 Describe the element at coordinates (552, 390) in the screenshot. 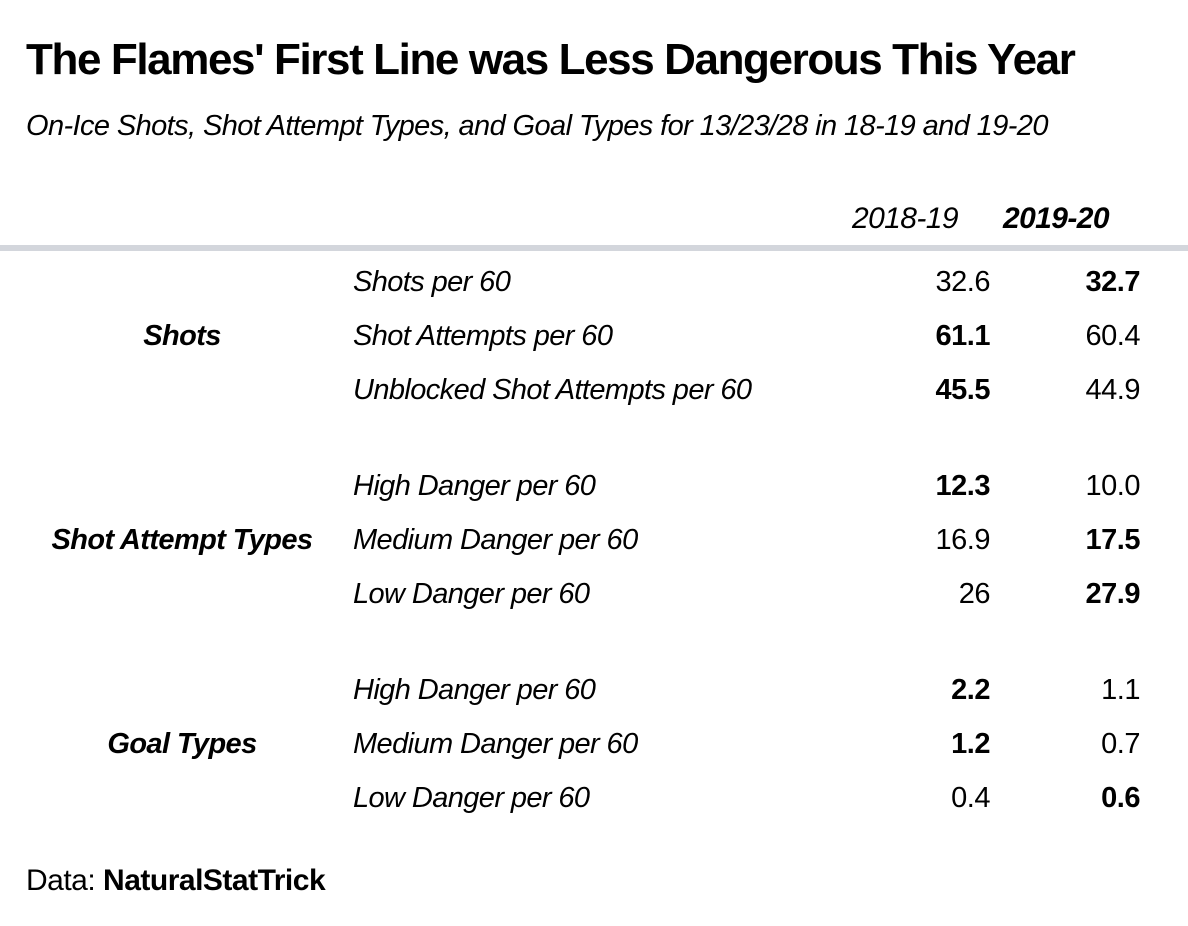

I see `row-label-shots-3: Unblocked Shot Attempts per 60` at that location.